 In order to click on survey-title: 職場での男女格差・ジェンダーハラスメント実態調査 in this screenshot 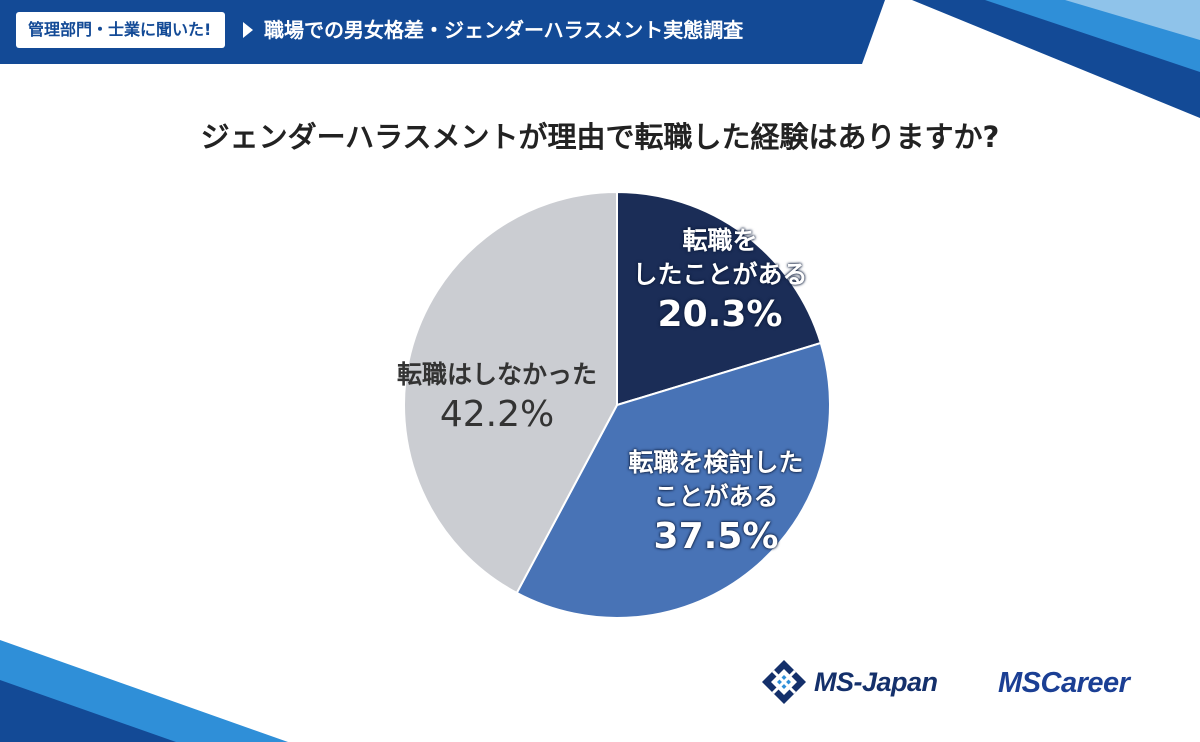, I will do `click(504, 30)`.